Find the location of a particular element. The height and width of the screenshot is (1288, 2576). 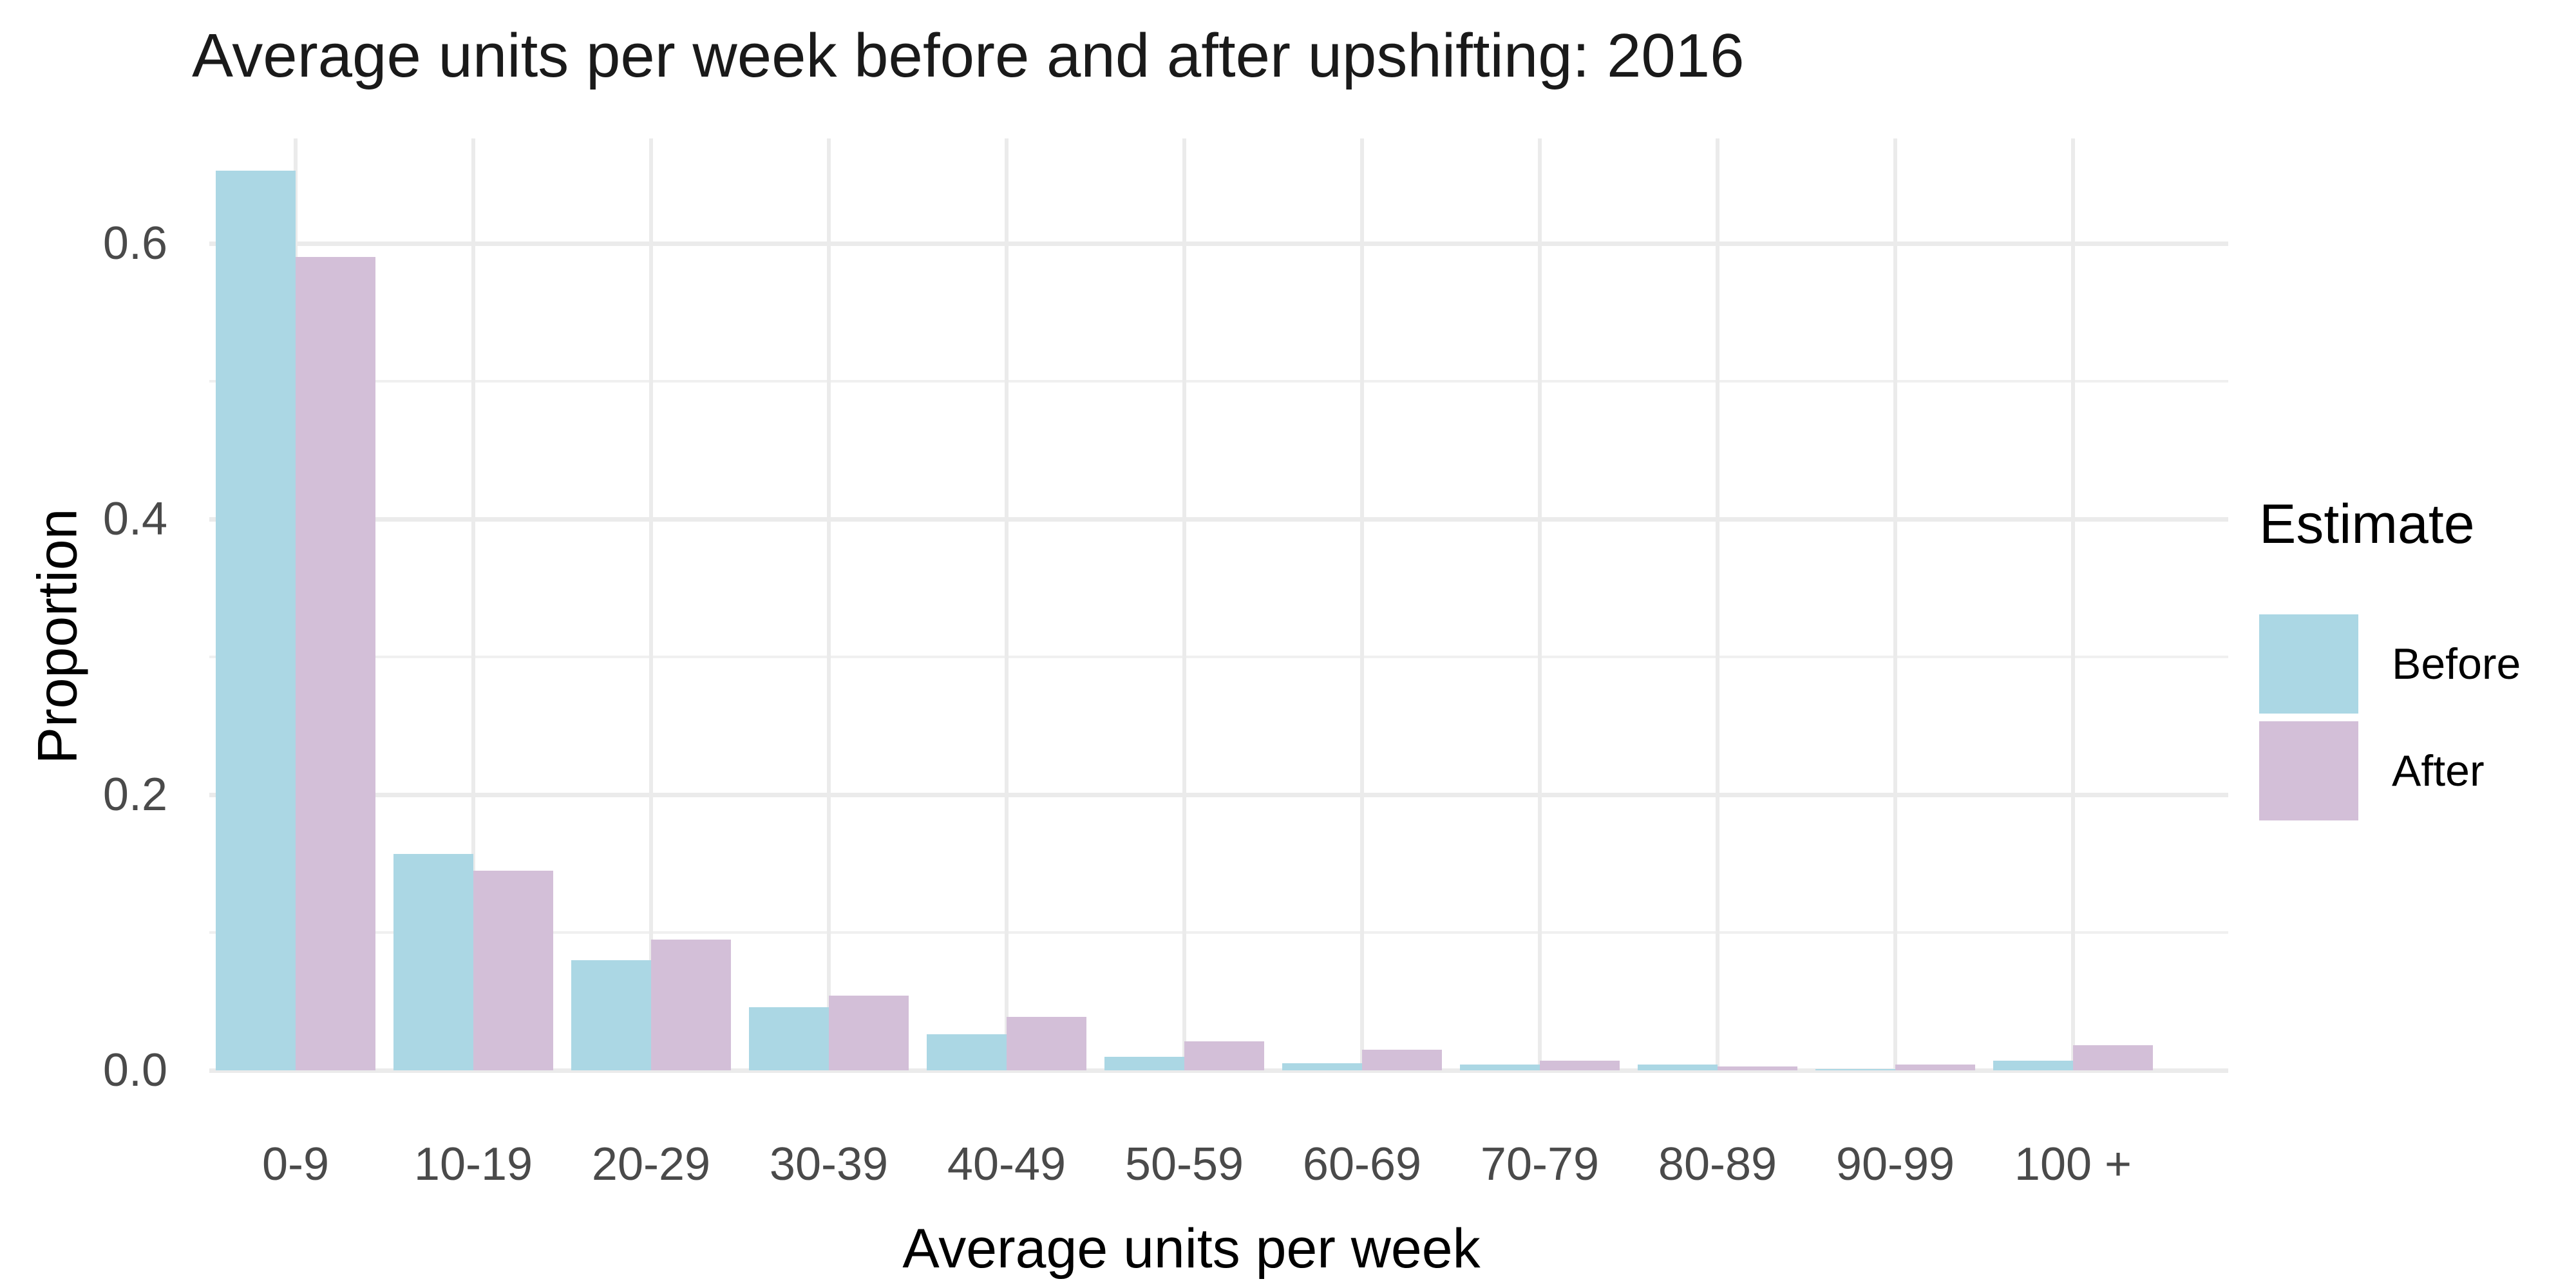

legend: Estimate Before After is located at coordinates (2390, 660).